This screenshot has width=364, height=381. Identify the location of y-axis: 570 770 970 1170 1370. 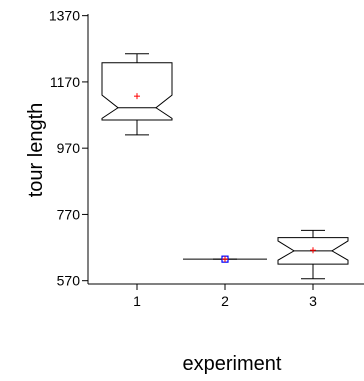
(68, 148).